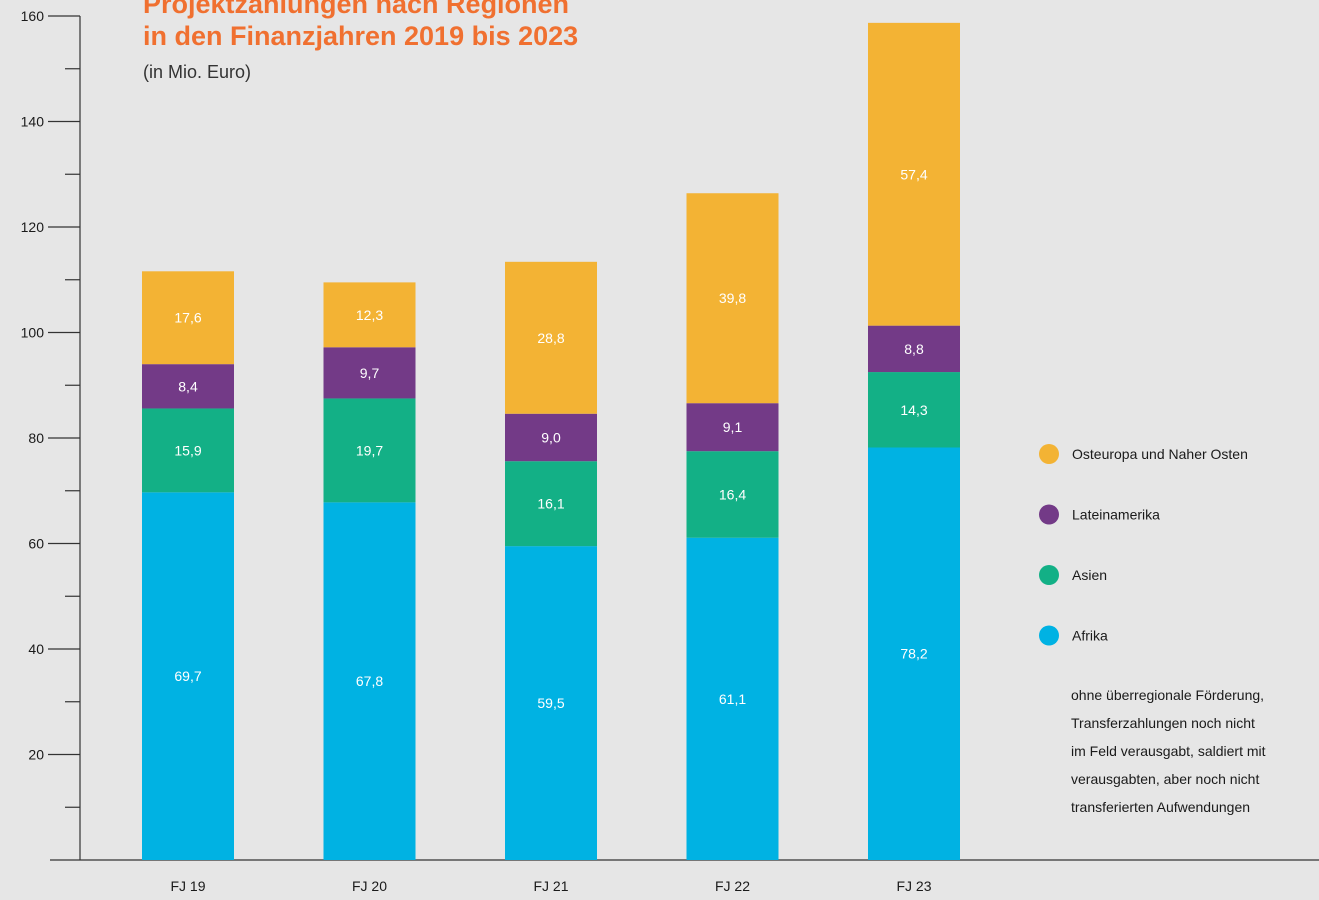 This screenshot has width=1319, height=900. I want to click on value-label: 9,0, so click(551, 437).